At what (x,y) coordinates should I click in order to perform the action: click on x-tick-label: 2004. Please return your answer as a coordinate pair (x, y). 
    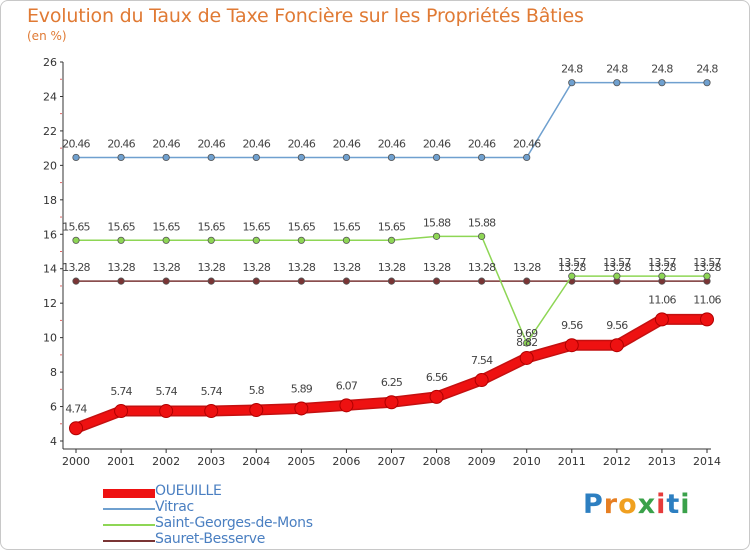
    Looking at the image, I should click on (256, 461).